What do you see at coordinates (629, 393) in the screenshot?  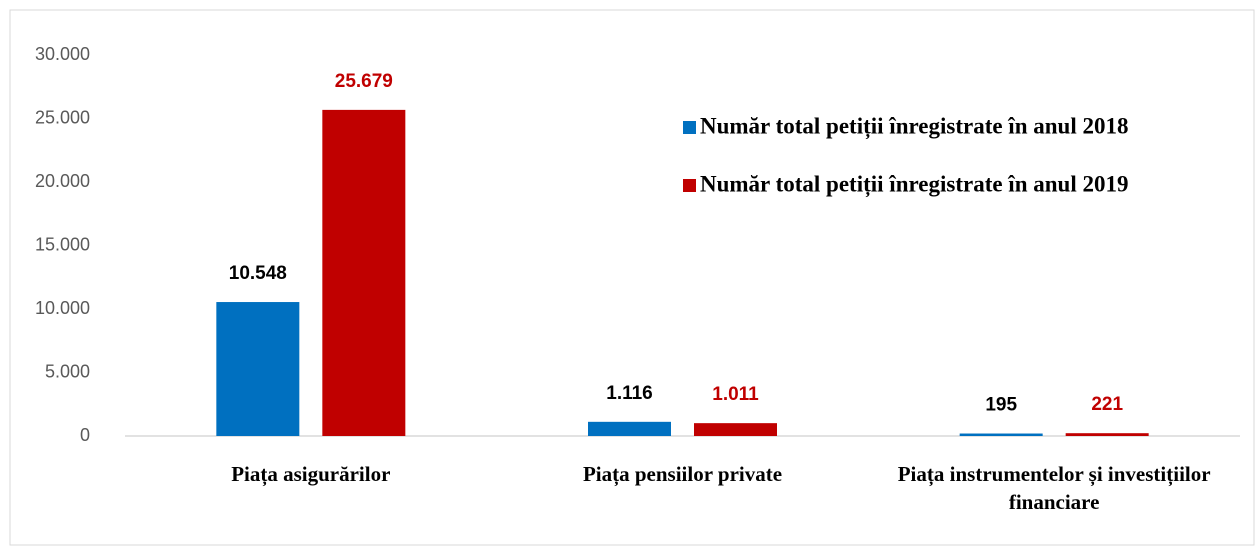 I see `value-label: 1.116` at bounding box center [629, 393].